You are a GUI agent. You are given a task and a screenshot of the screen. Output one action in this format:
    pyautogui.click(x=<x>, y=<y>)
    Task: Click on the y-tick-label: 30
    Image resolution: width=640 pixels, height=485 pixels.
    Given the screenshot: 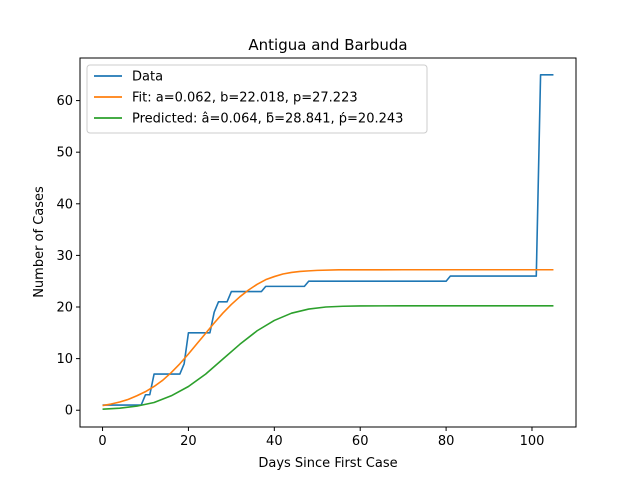 What is the action you would take?
    pyautogui.click(x=64, y=256)
    